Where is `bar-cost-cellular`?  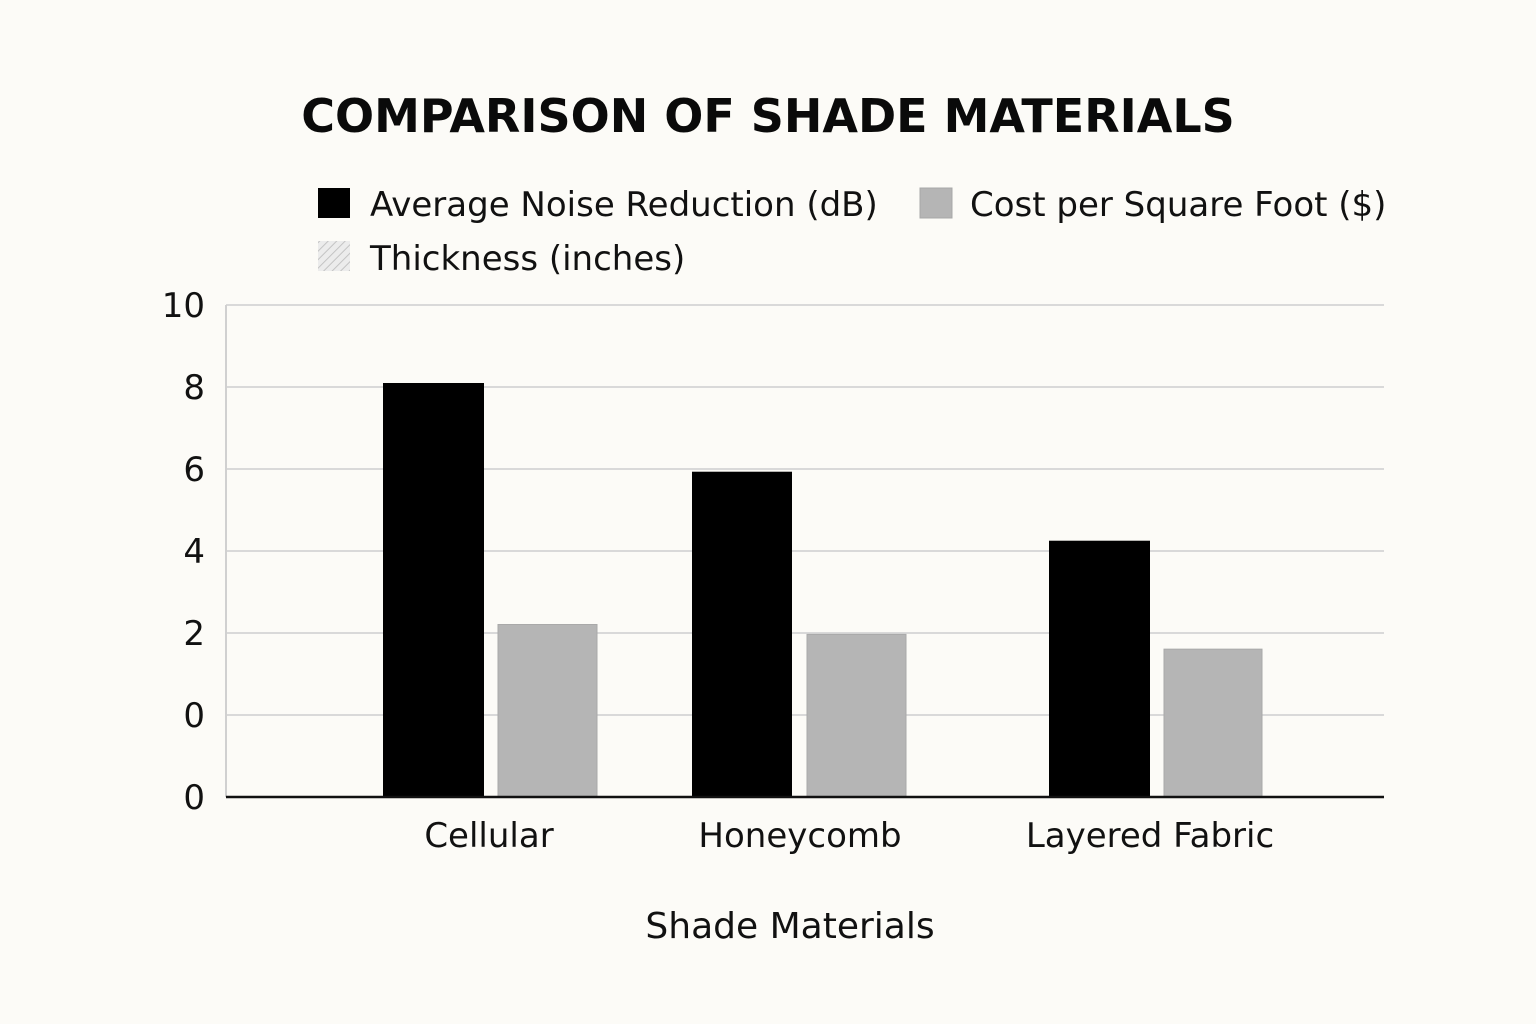
bar-cost-cellular is located at coordinates (547, 711).